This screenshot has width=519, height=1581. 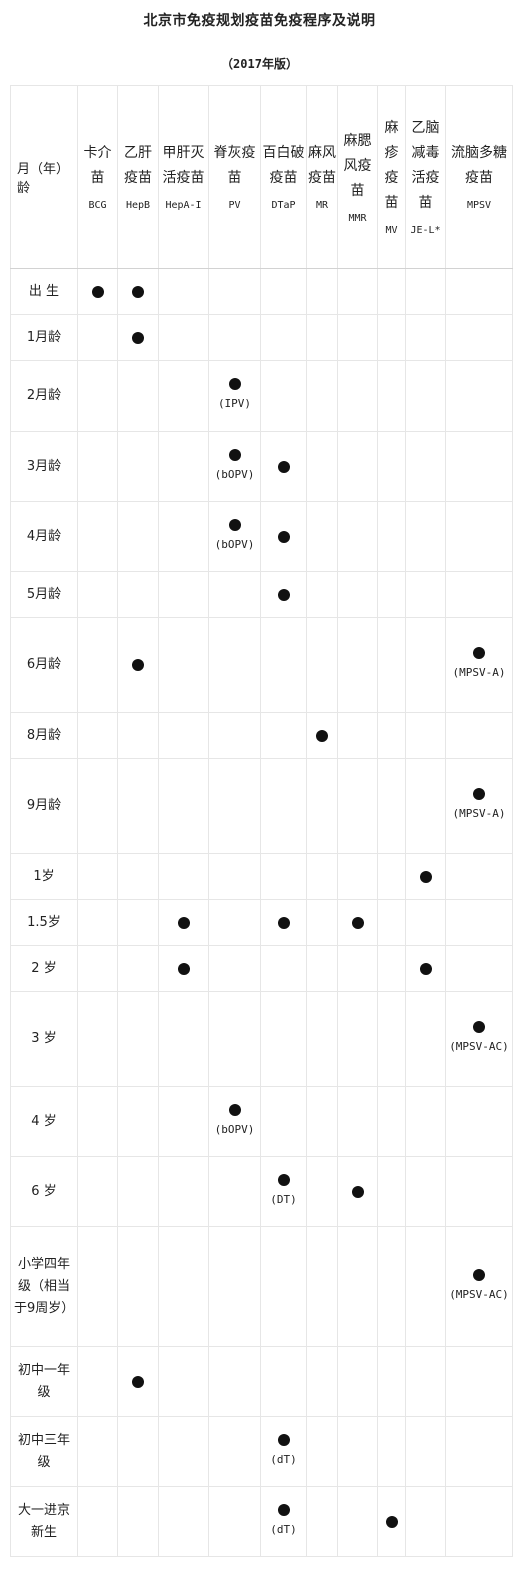 I want to click on age-label: 1.5岁, so click(x=44, y=922).